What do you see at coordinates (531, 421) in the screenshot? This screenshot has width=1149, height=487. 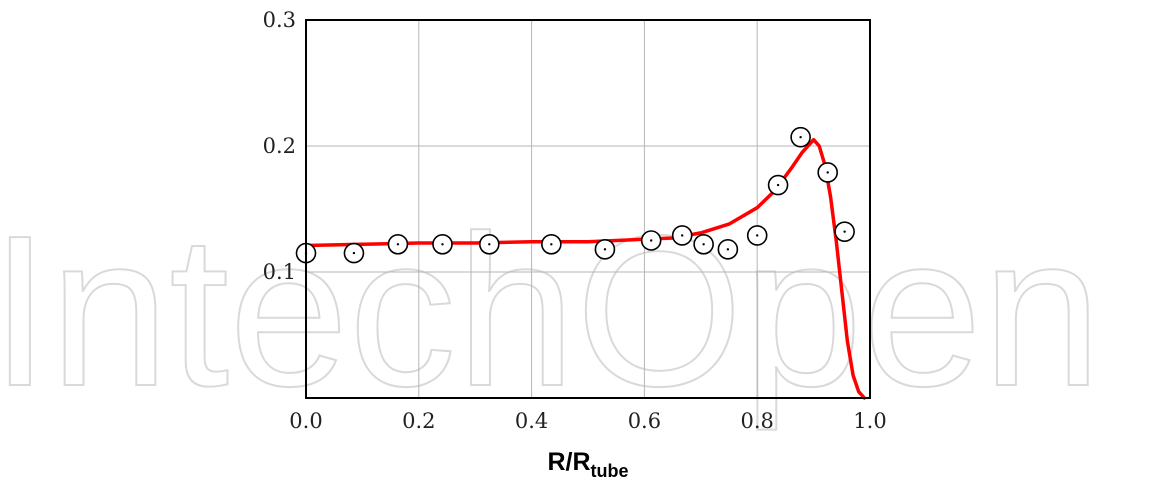 I see `x-tick-label: 0.4` at bounding box center [531, 421].